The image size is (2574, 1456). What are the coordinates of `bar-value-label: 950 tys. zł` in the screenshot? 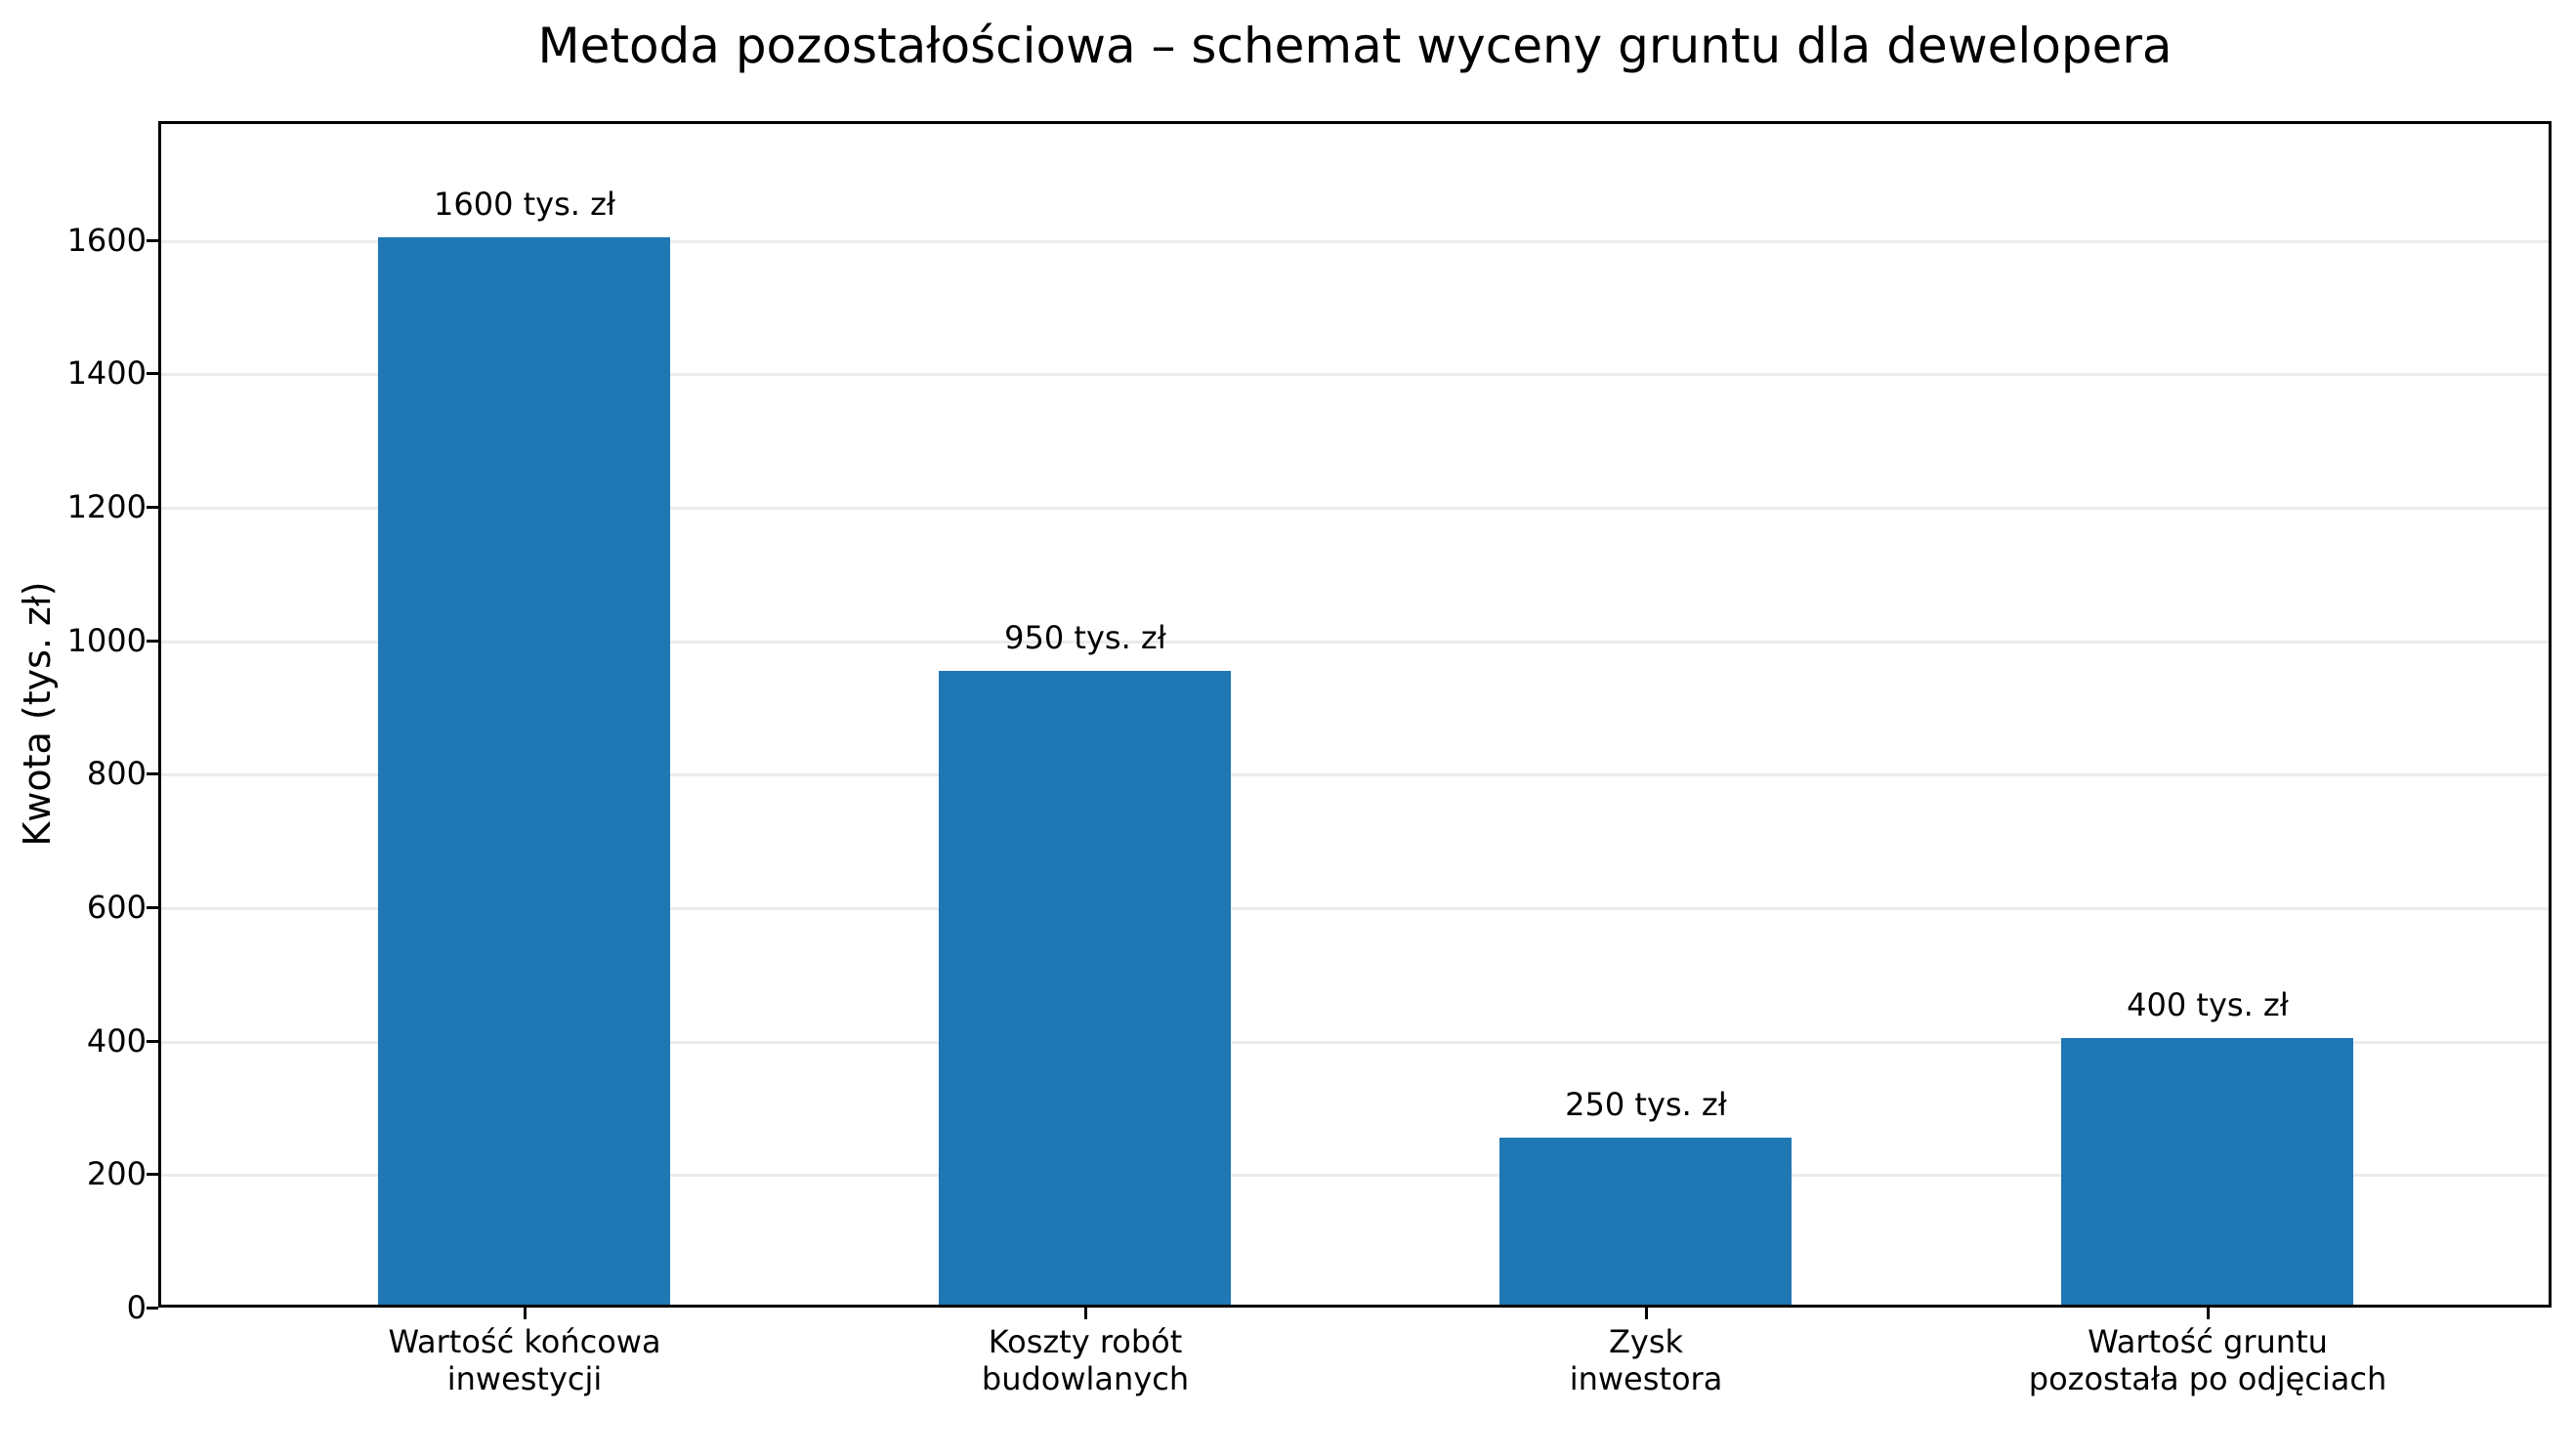 It's located at (1085, 637).